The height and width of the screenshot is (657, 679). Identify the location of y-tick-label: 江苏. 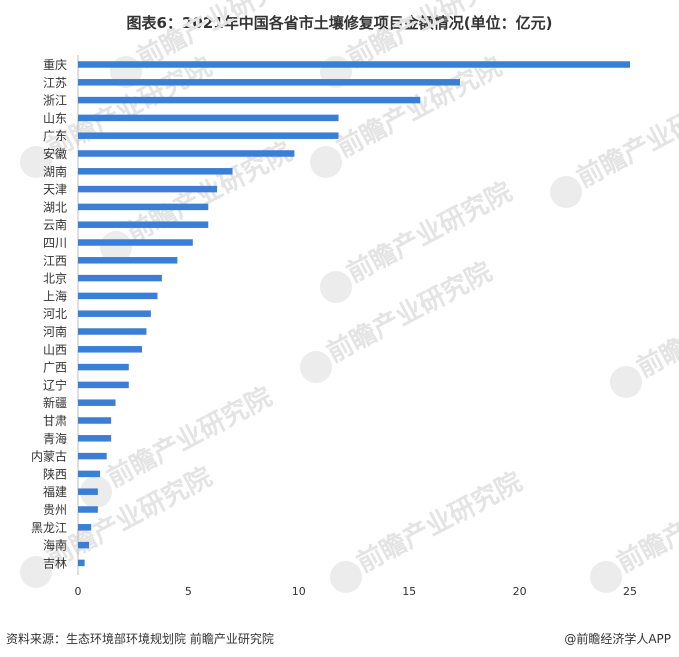
(55, 83).